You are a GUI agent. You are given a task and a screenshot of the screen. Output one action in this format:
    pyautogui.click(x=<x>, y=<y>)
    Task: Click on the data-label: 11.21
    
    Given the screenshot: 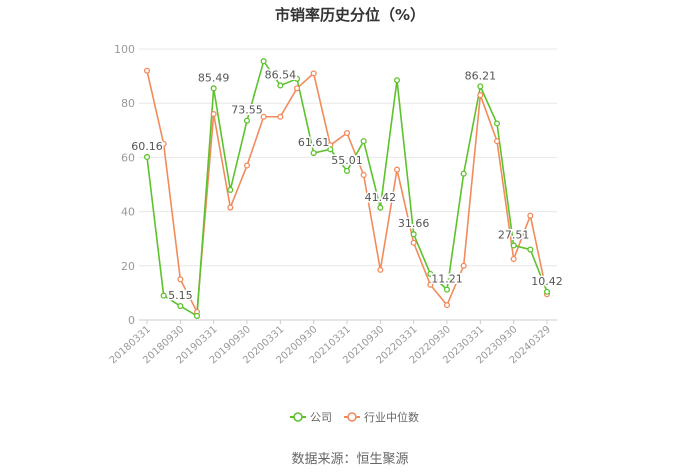 What is the action you would take?
    pyautogui.click(x=447, y=279)
    